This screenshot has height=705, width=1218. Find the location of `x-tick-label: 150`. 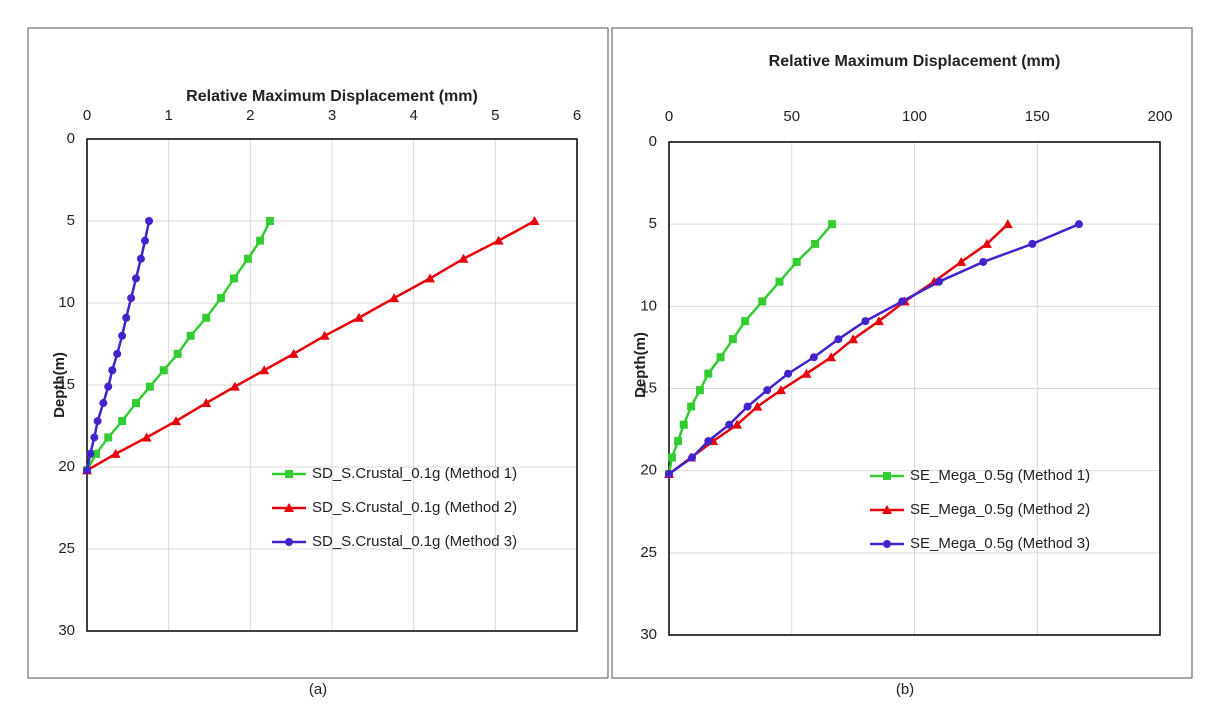

x-tick-label: 150 is located at coordinates (1037, 116).